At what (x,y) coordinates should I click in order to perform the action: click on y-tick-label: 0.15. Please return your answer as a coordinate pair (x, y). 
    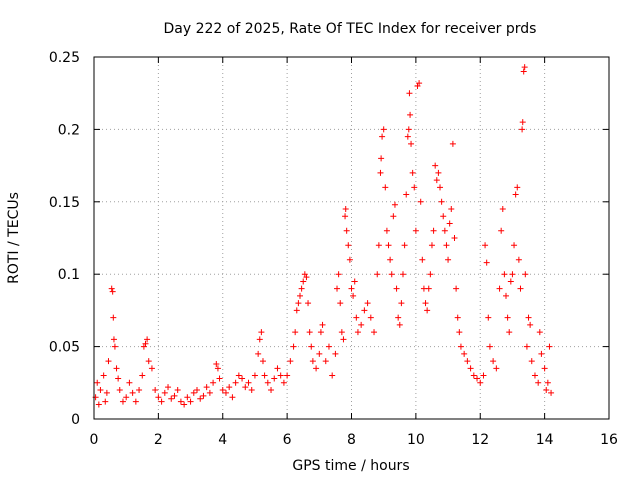
    Looking at the image, I should click on (64, 203).